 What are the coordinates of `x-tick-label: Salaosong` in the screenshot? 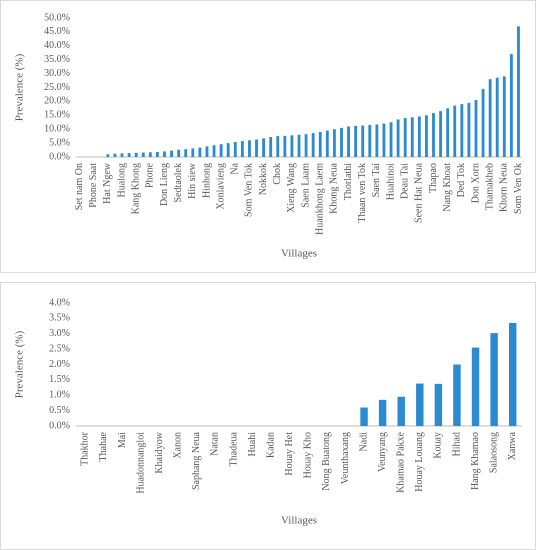 It's located at (493, 452).